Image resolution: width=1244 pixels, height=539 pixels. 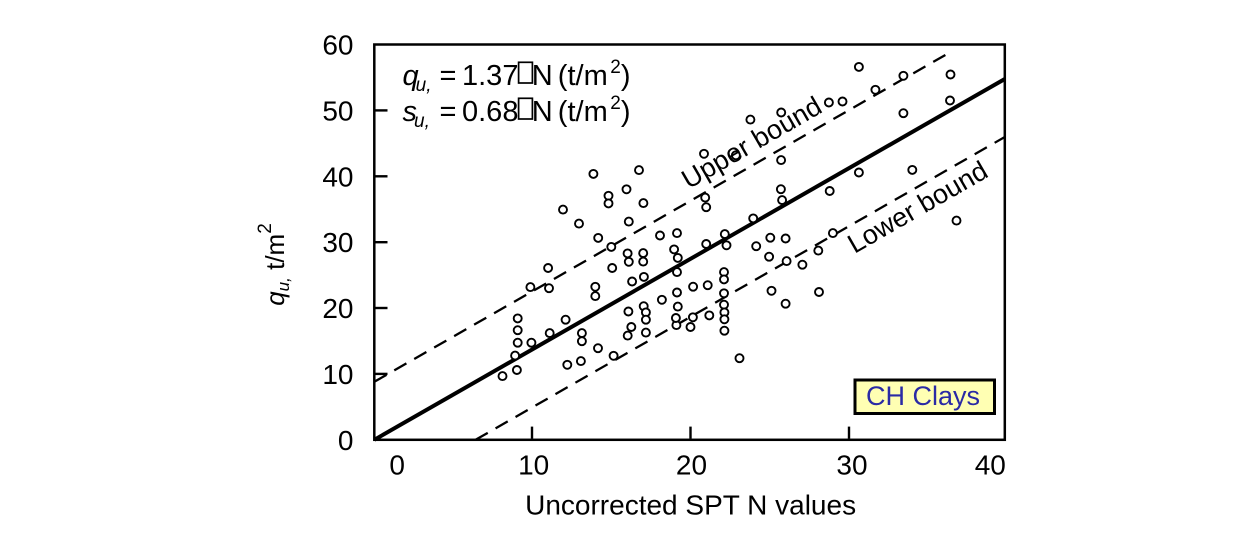 I want to click on svg-text: su,, so click(x=416, y=114).